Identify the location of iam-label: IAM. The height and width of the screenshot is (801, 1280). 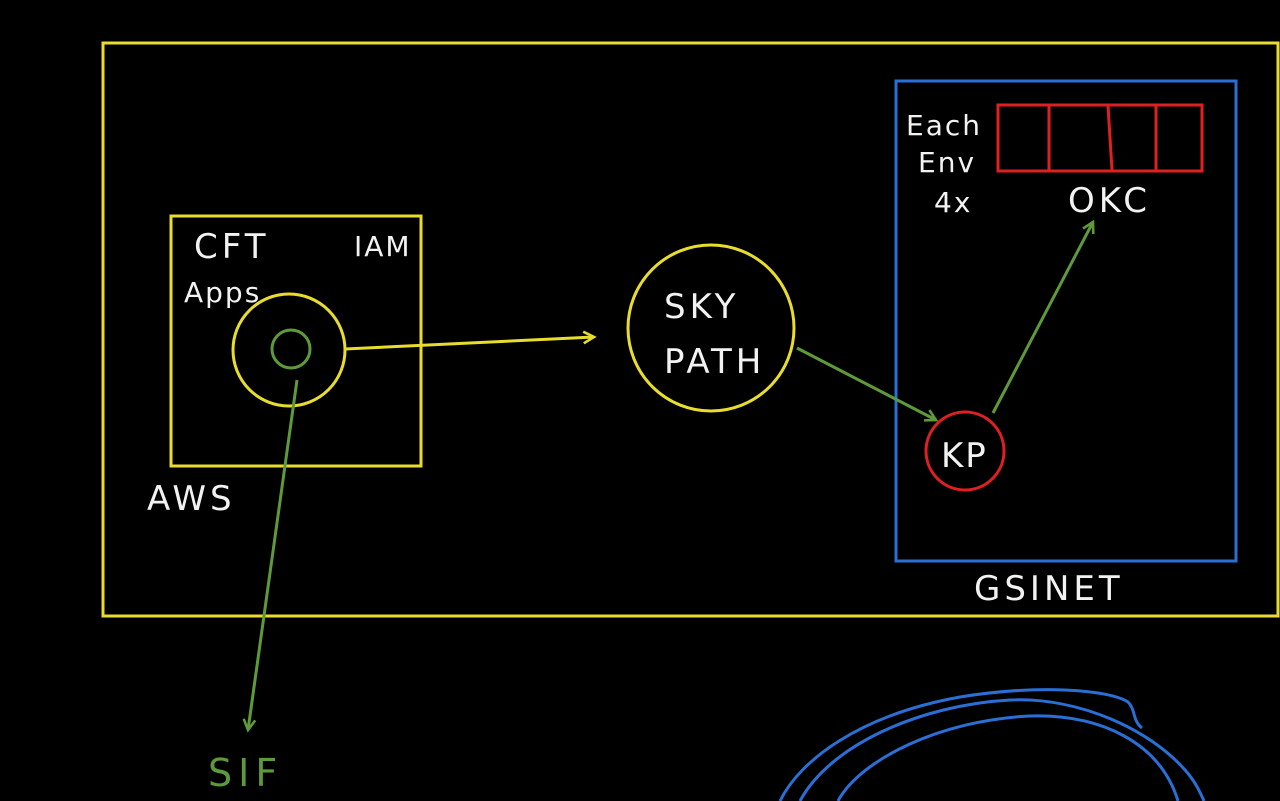
(383, 246).